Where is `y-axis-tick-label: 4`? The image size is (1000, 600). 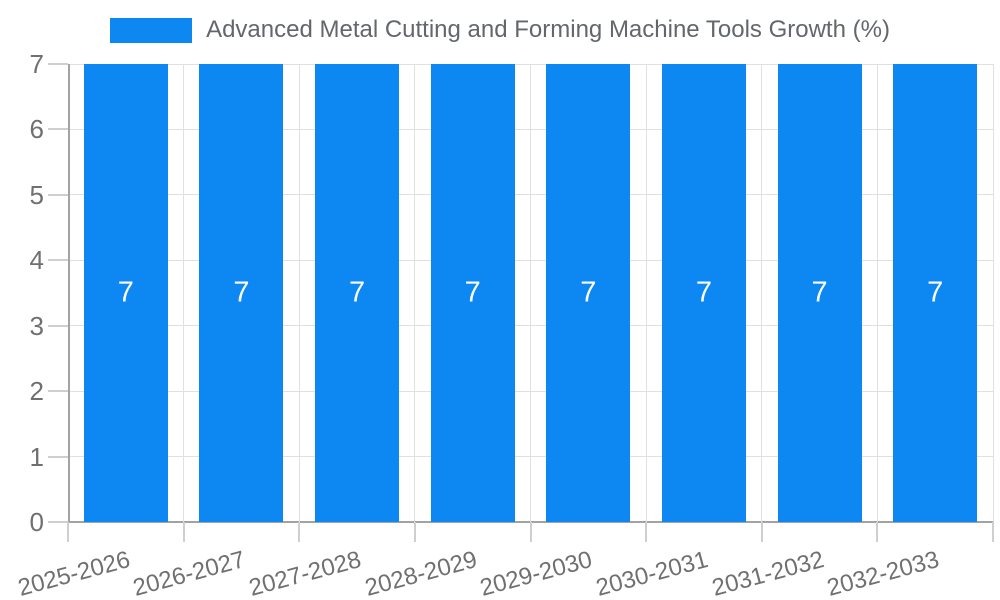 y-axis-tick-label: 4 is located at coordinates (36, 260).